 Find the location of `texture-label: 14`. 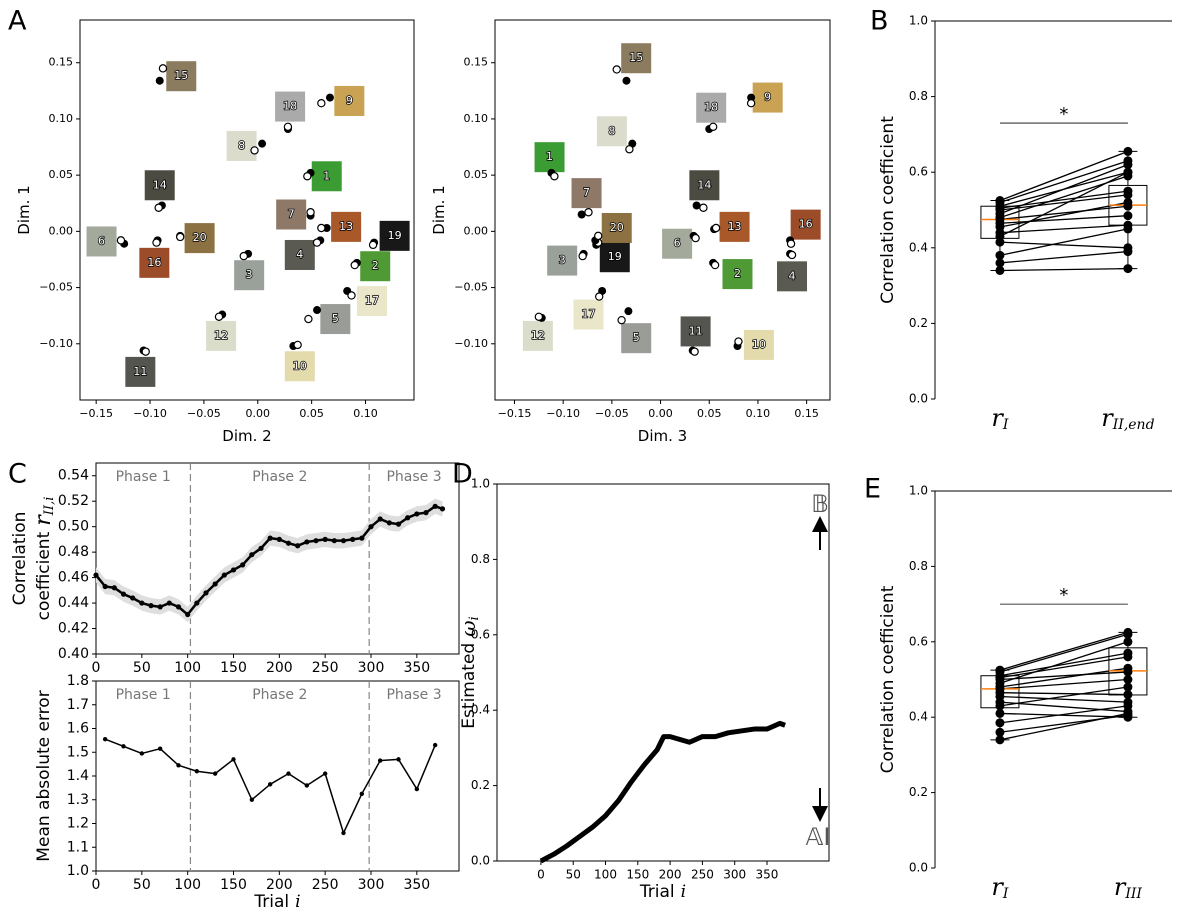

texture-label: 14 is located at coordinates (160, 184).